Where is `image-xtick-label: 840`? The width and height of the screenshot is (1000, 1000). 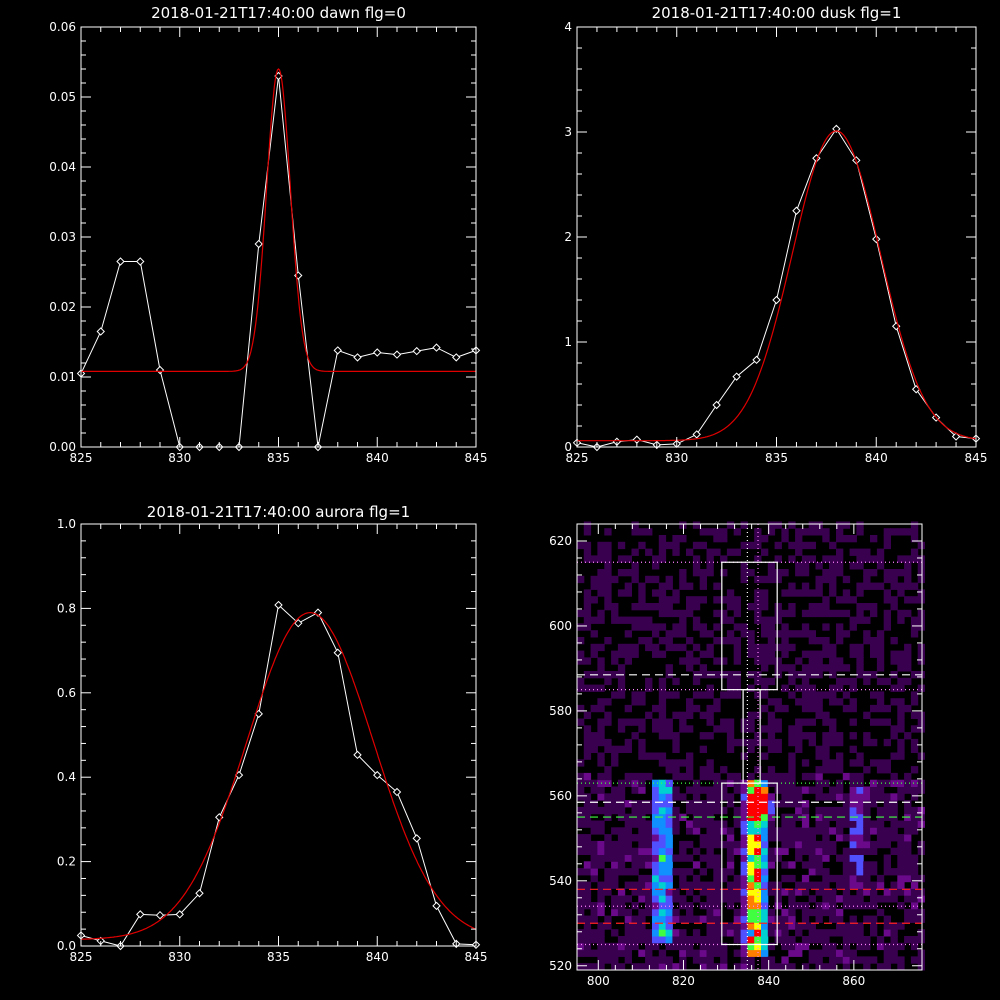 image-xtick-label: 840 is located at coordinates (768, 981).